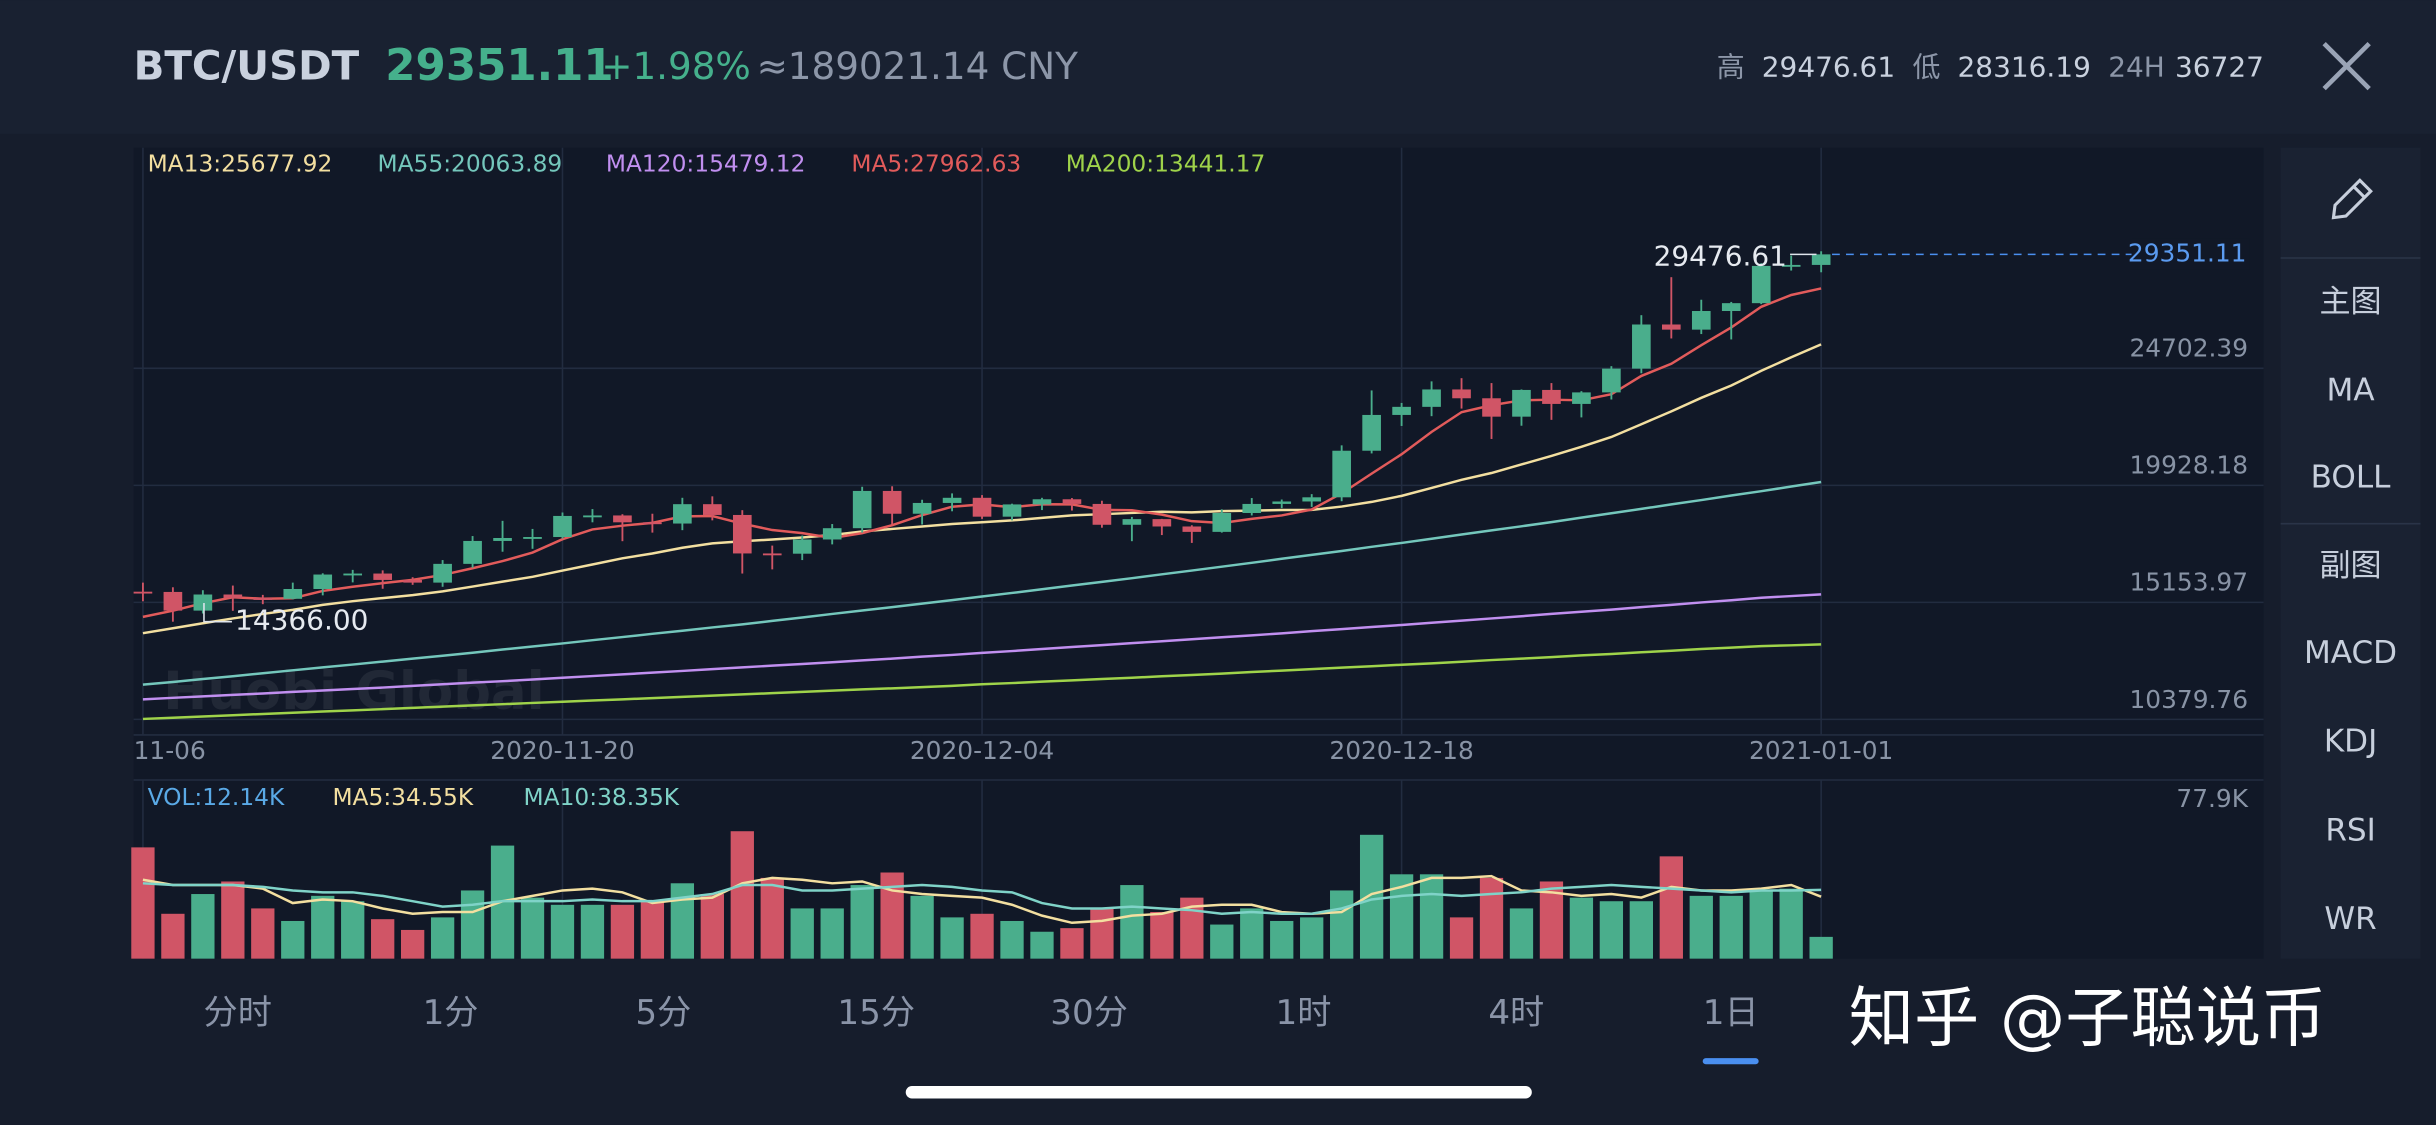  I want to click on interval-tab: 1日, so click(1731, 1013).